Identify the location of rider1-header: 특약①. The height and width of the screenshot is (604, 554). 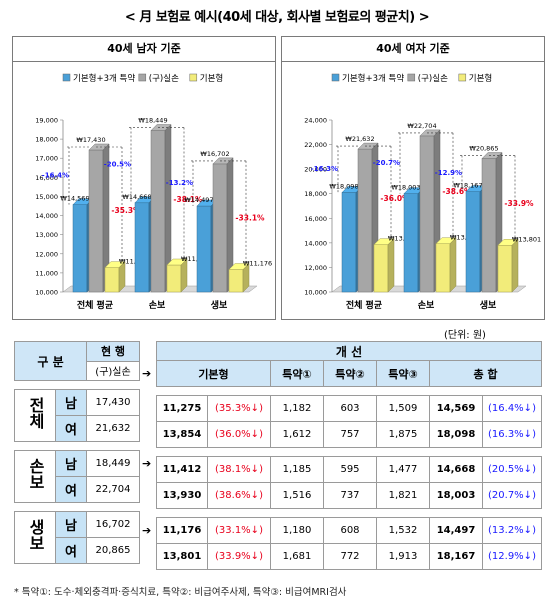
(297, 373).